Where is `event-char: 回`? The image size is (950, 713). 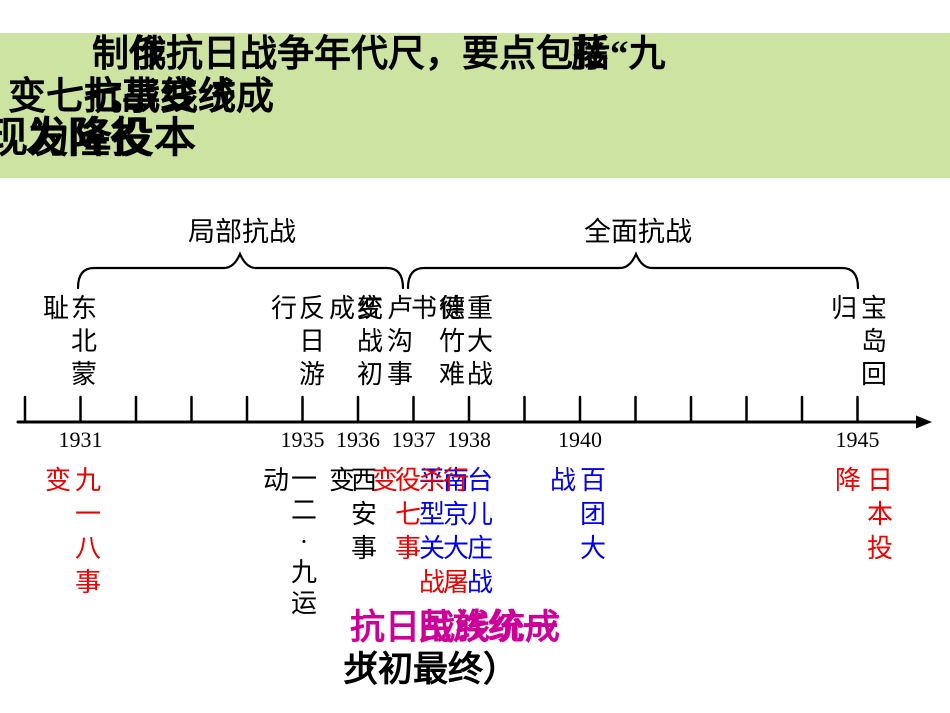
event-char: 回 is located at coordinates (873, 374).